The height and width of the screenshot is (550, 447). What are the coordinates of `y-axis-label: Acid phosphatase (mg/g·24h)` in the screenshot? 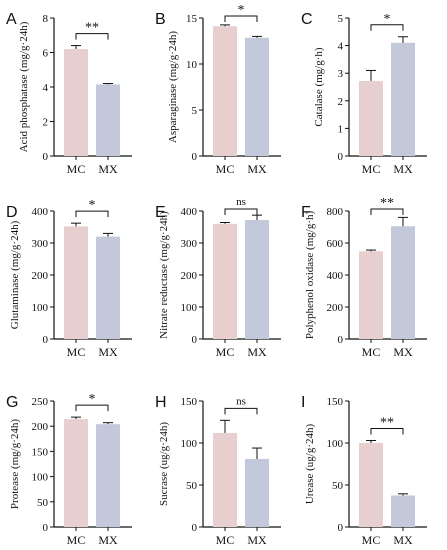 It's located at (24, 86).